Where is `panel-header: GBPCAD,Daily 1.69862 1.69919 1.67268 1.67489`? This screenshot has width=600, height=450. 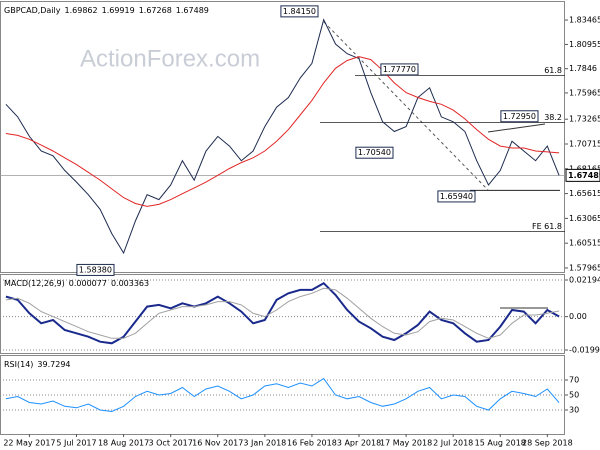
panel-header: GBPCAD,Daily 1.69862 1.69919 1.67268 1.67489 is located at coordinates (106, 10).